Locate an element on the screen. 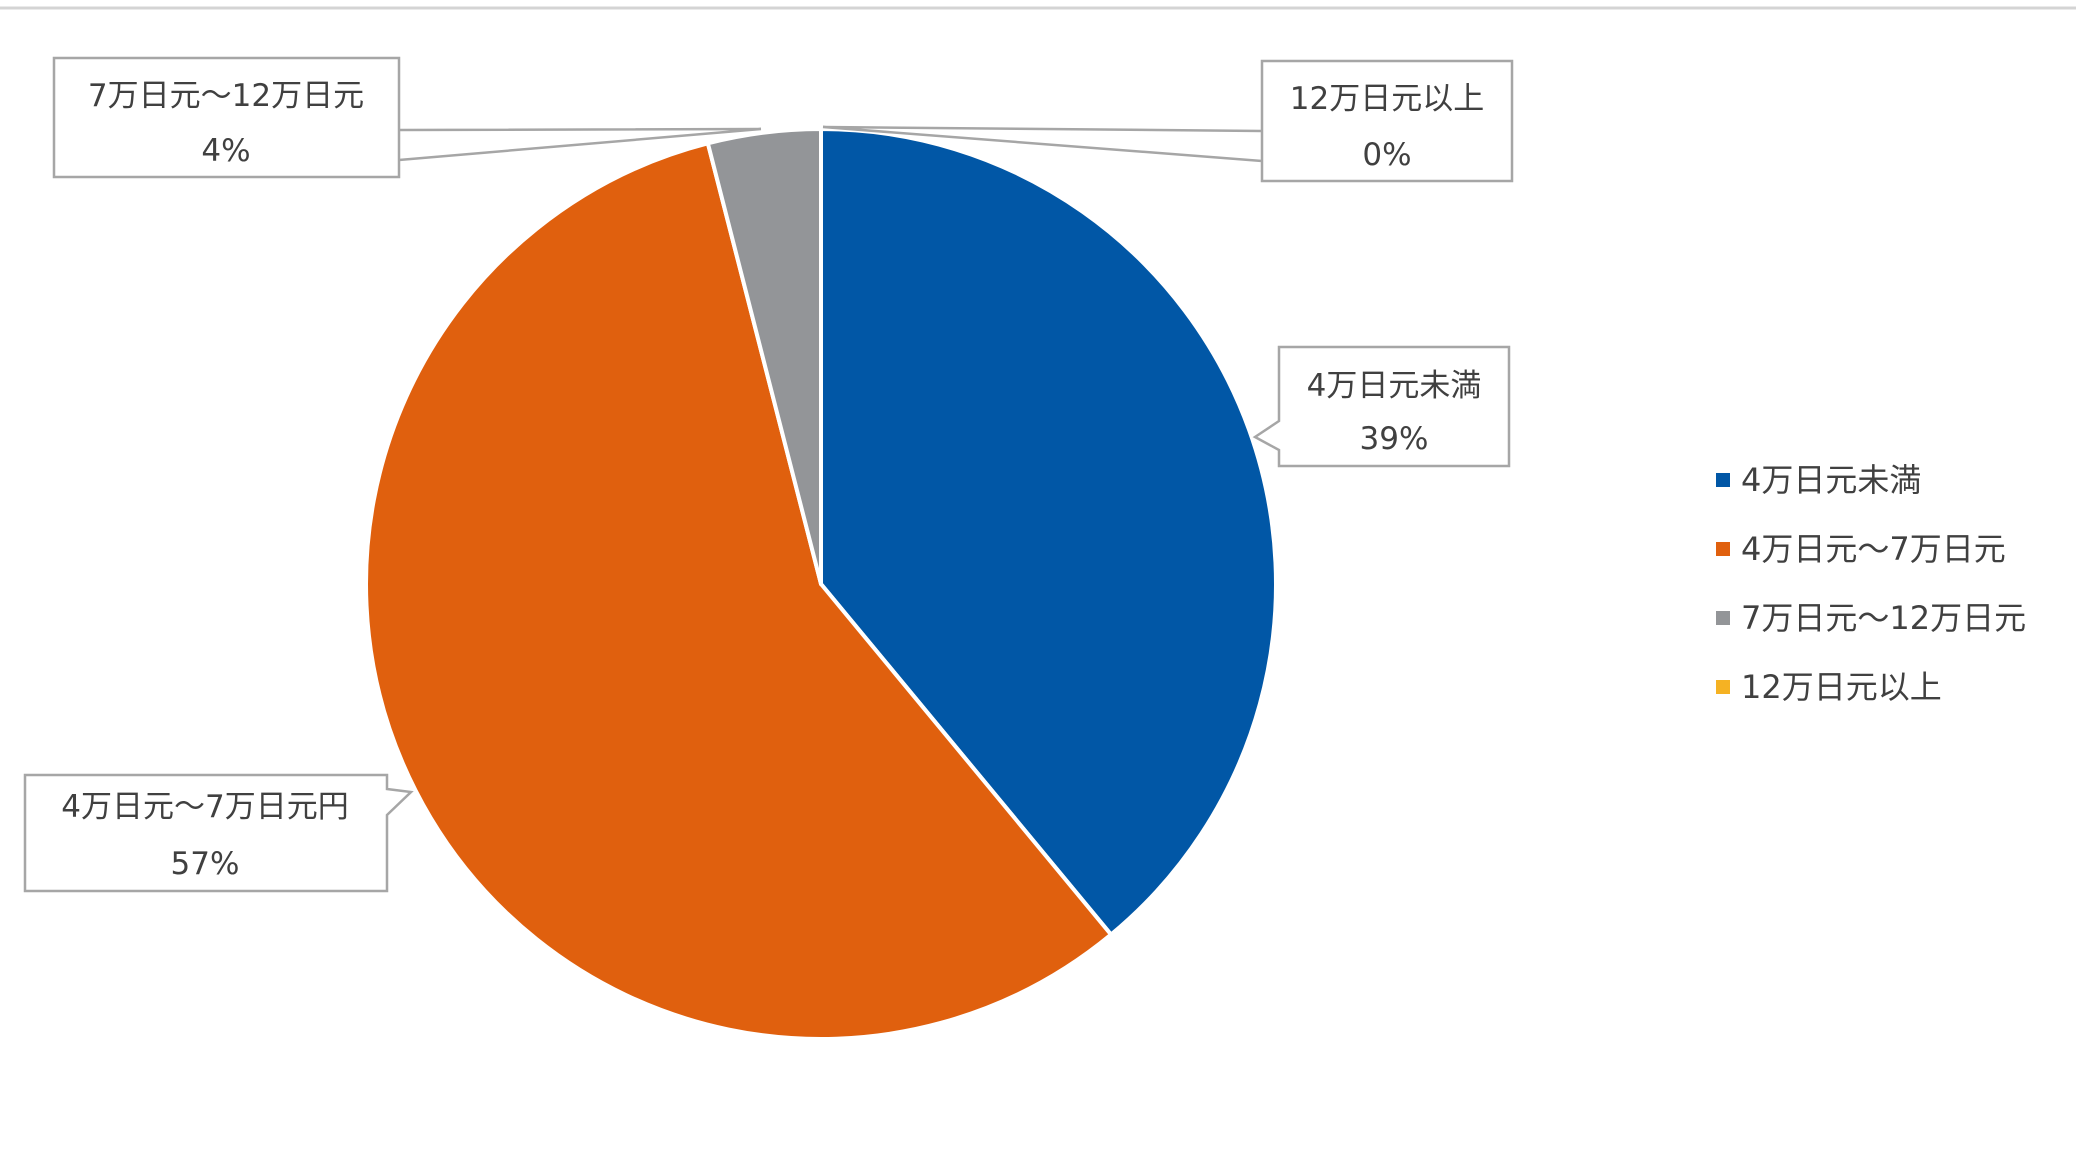 This screenshot has width=2076, height=1168. data-label-under-40000-yen: 4万日元未満 39% is located at coordinates (1381, 406).